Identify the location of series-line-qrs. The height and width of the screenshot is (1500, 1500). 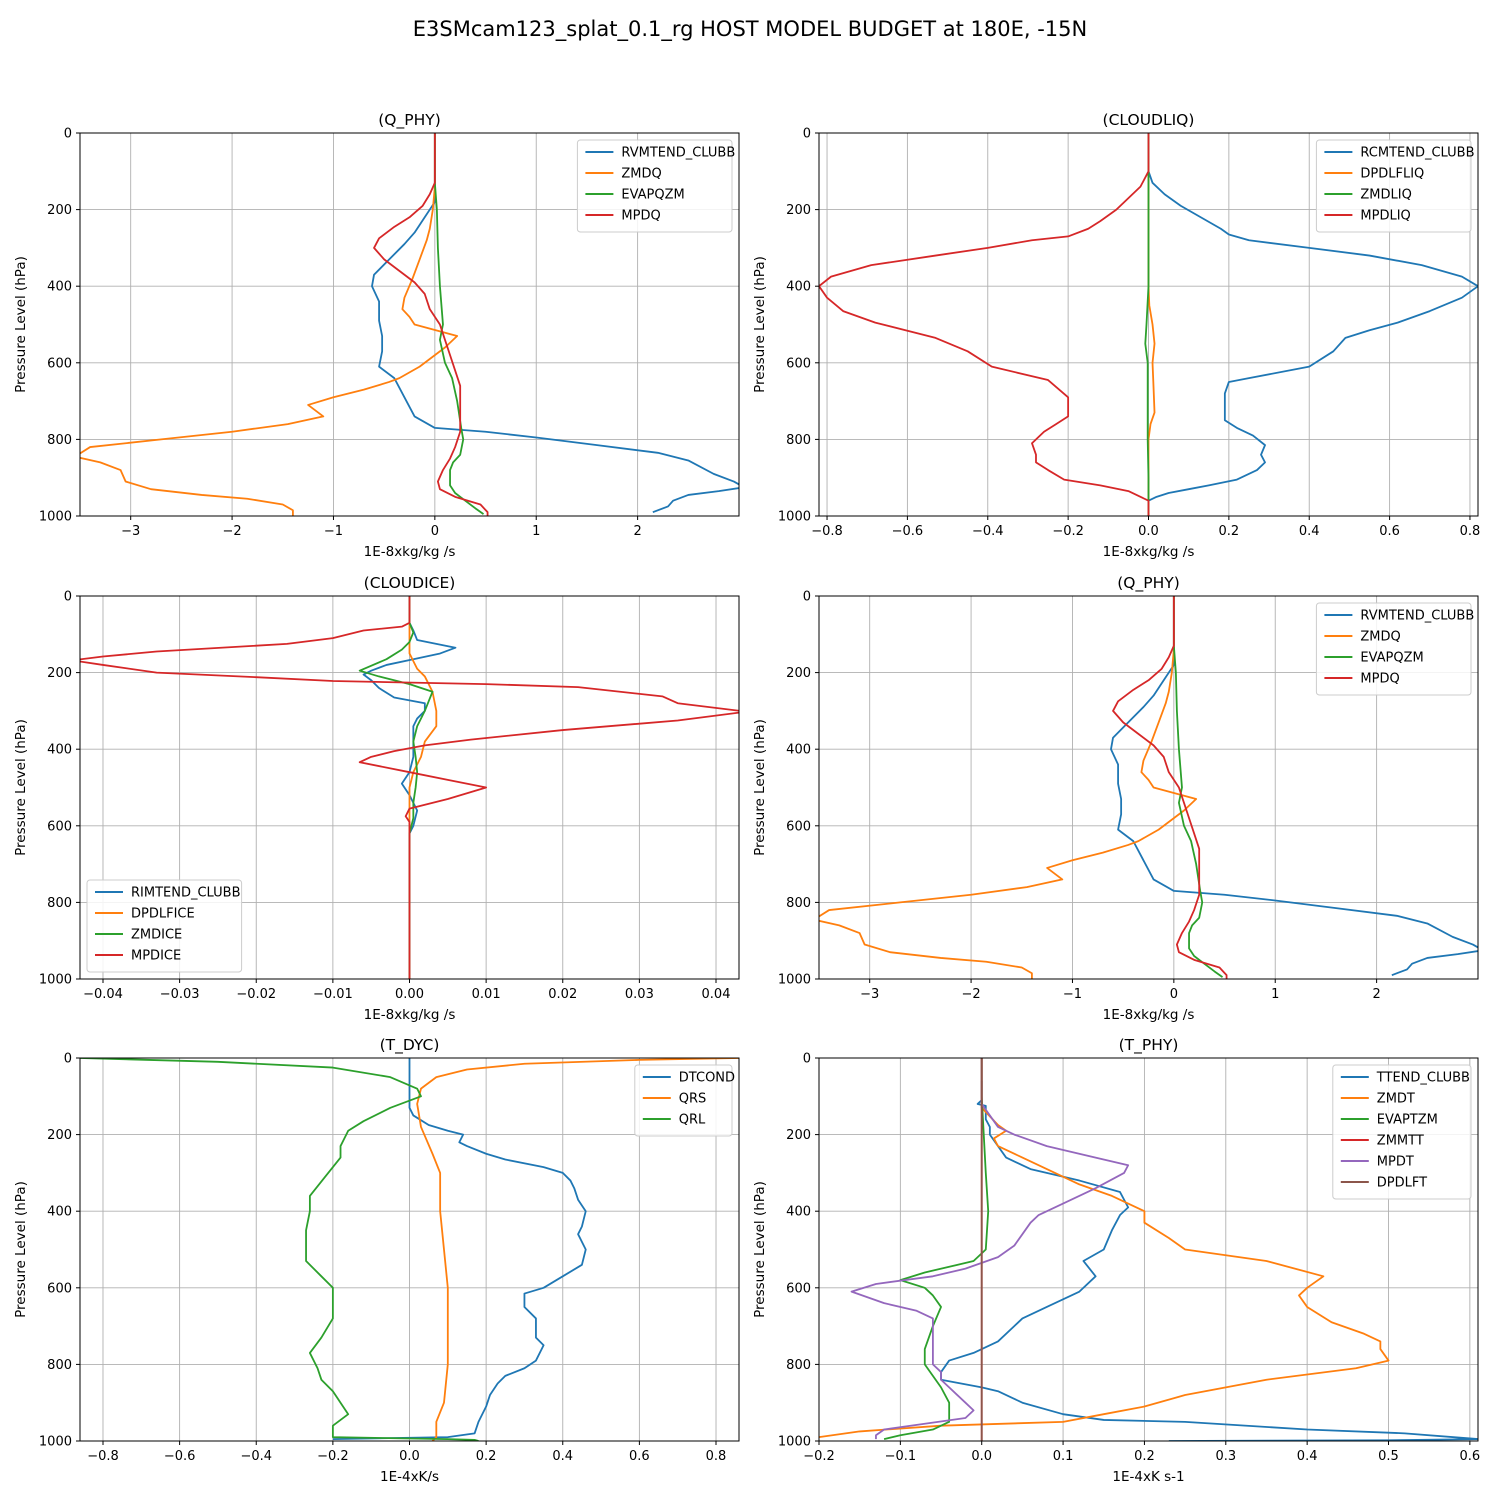
(577, 1249).